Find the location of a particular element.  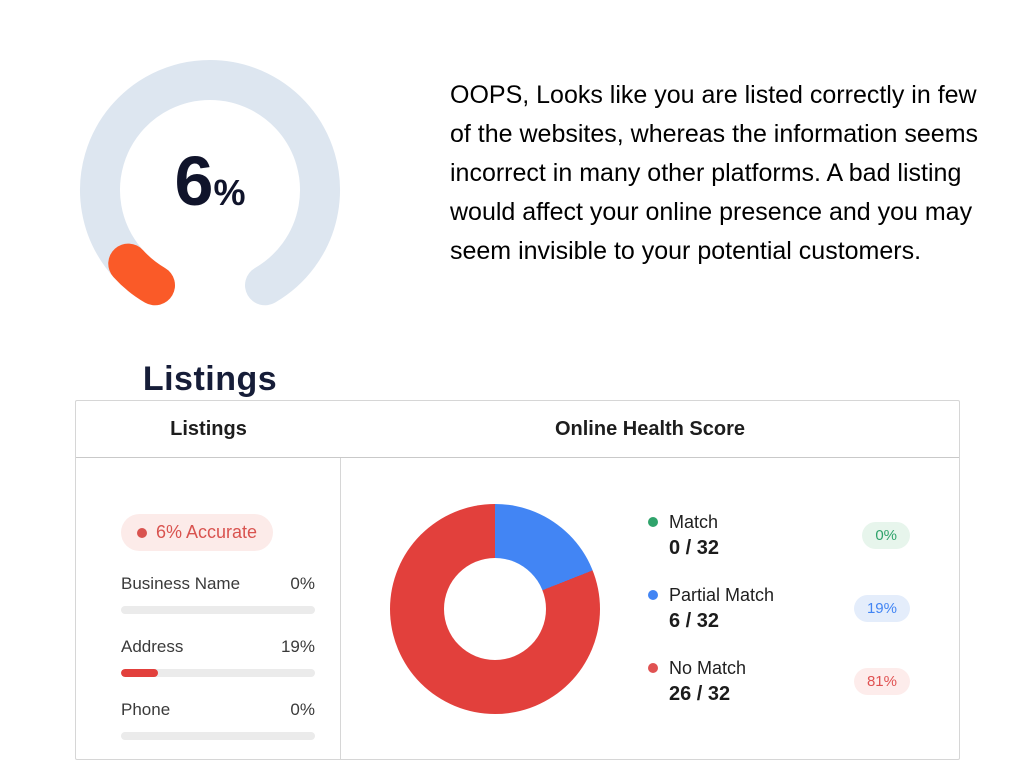

listings-column-header: Listings is located at coordinates (208, 428).